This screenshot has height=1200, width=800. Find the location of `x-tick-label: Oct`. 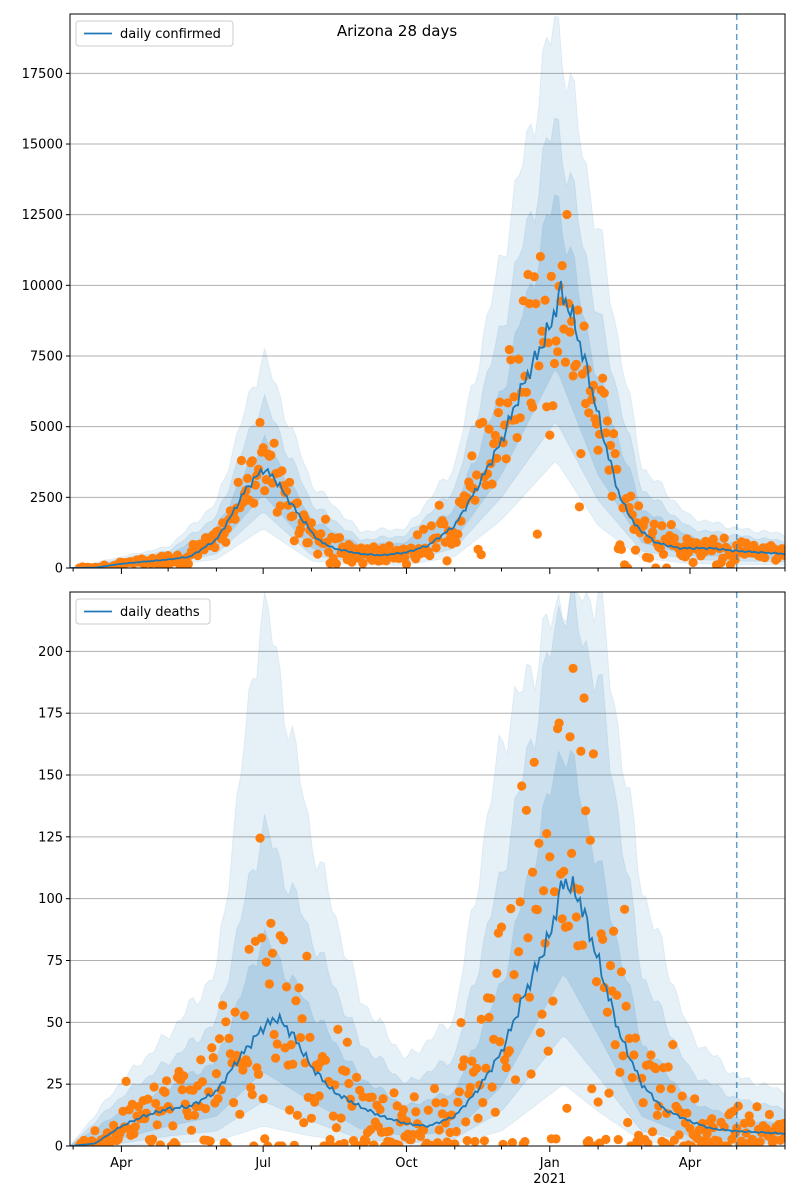

x-tick-label: Oct is located at coordinates (406, 1163).